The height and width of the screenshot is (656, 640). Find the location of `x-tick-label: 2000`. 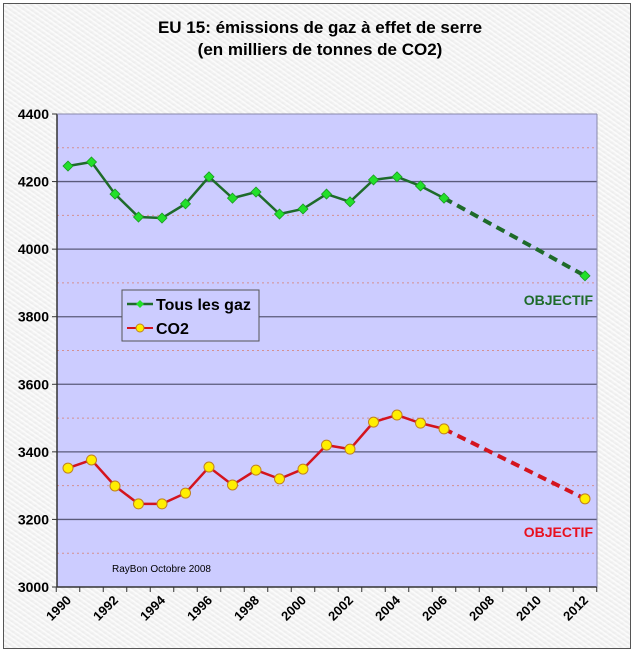

x-tick-label: 2000 is located at coordinates (293, 608).